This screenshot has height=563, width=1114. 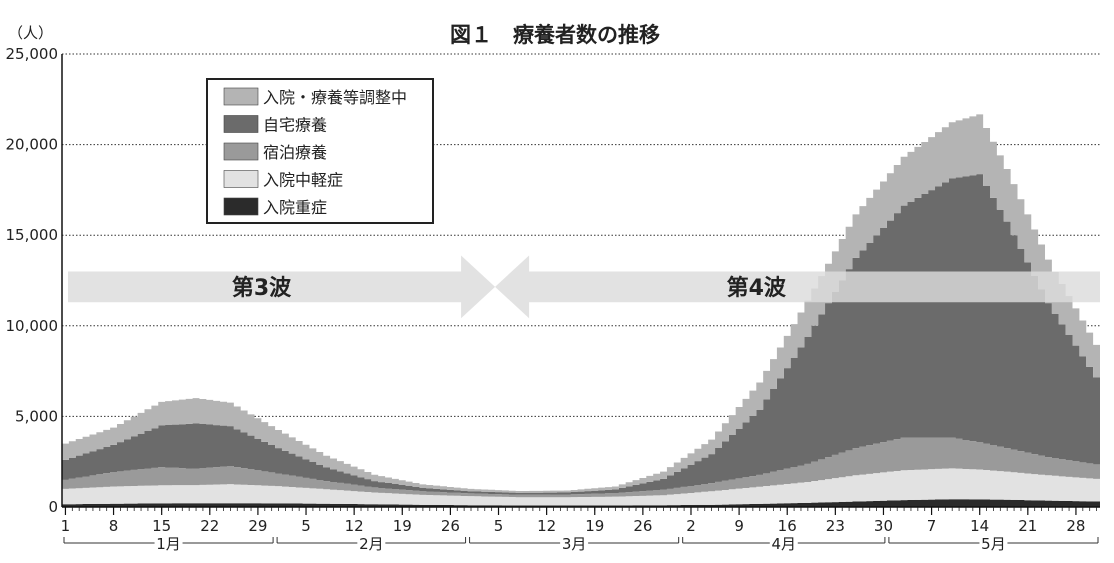 I want to click on x-tick-label: 2, so click(x=691, y=526).